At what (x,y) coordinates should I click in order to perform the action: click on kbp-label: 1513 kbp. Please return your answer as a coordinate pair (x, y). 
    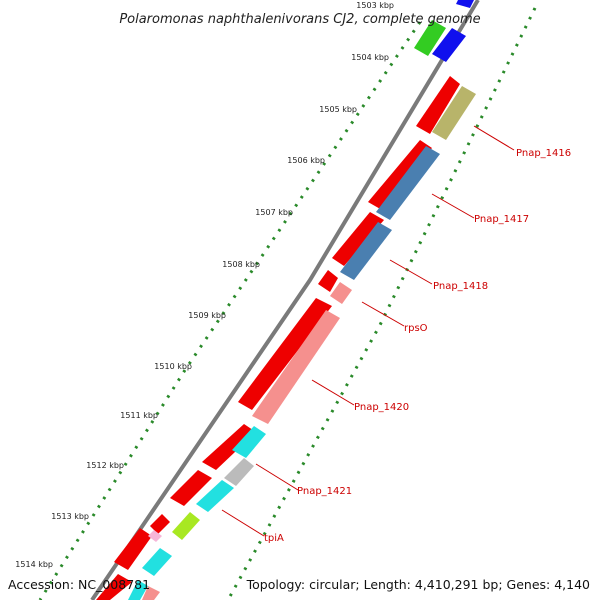
    Looking at the image, I should click on (70, 516).